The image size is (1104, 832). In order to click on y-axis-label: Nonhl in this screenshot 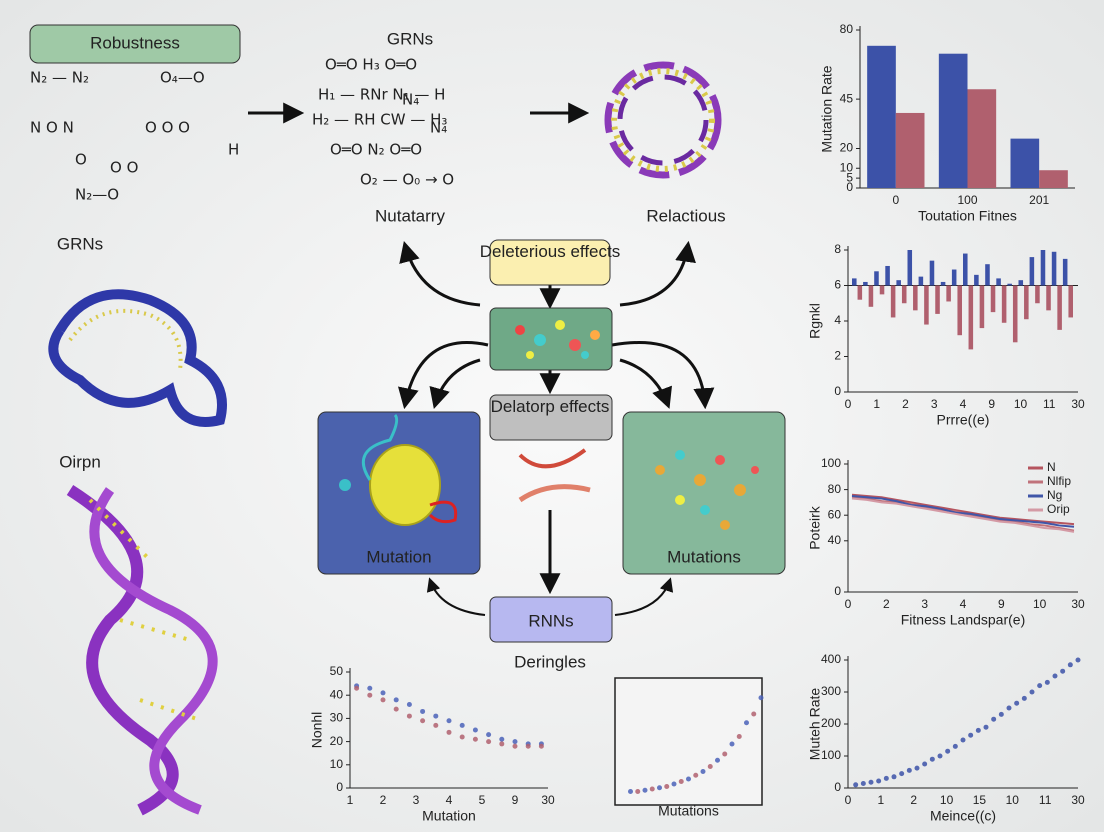, I will do `click(317, 730)`.